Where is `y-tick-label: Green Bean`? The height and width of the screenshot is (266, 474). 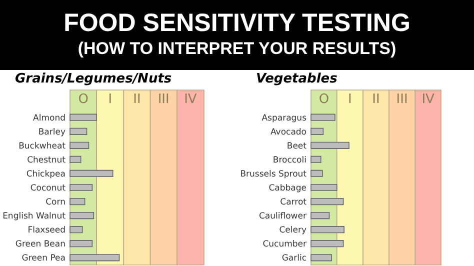 y-tick-label: Green Bean is located at coordinates (40, 245).